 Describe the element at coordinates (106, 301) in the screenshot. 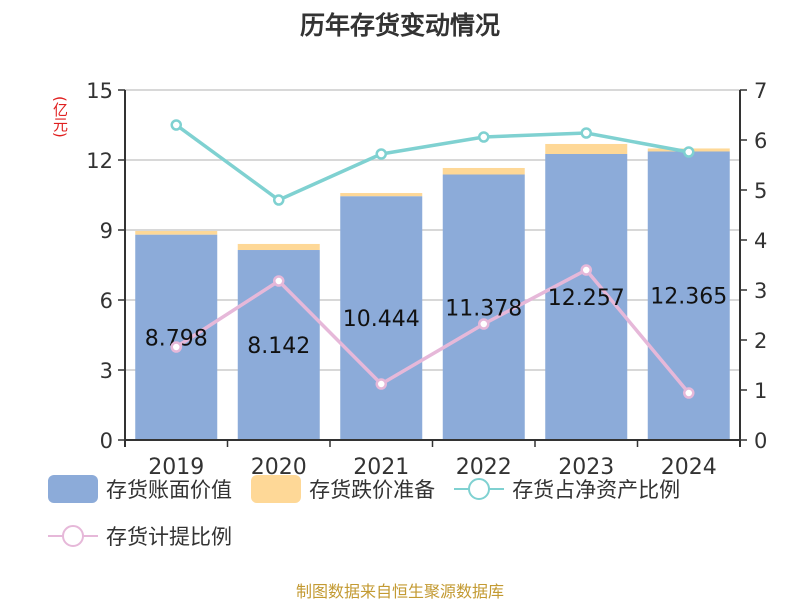

I see `y-axis-tick-label: 6` at that location.